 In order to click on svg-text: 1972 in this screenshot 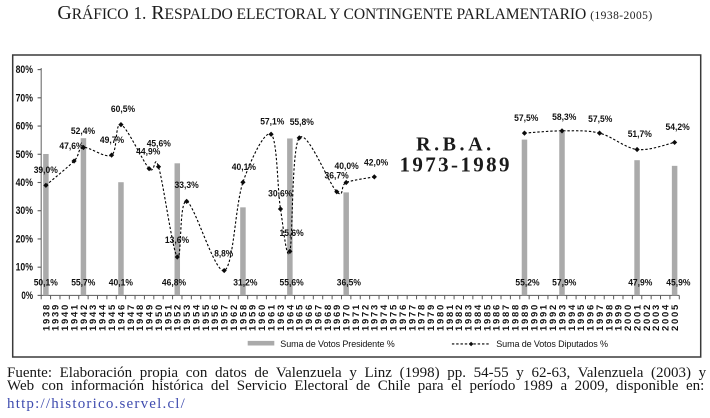, I will do `click(364, 318)`.